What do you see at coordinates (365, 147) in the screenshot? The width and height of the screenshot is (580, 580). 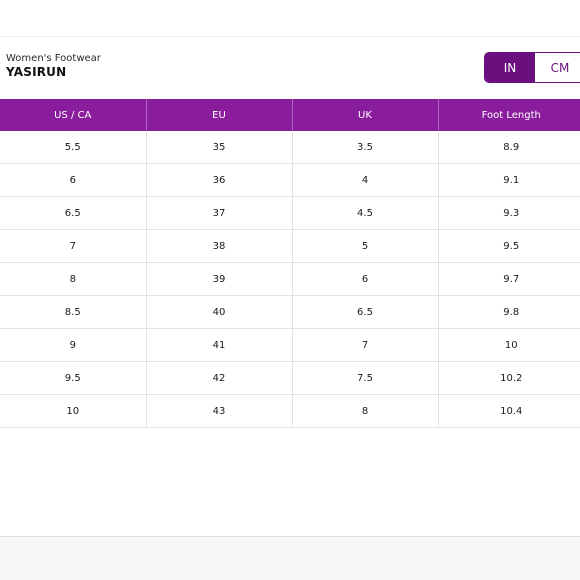 I see `table-cell-uk: 3.5` at bounding box center [365, 147].